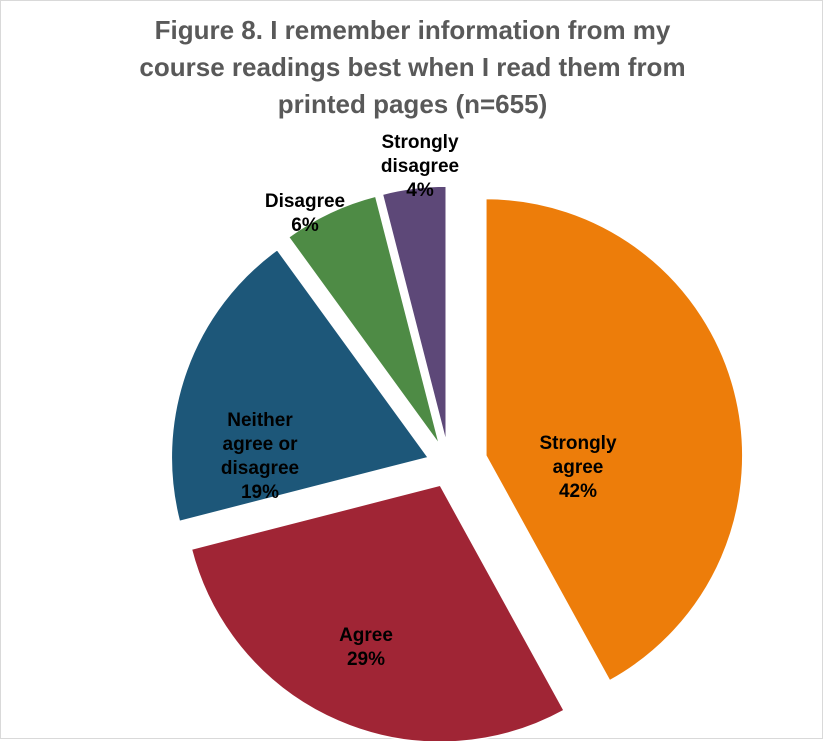  What do you see at coordinates (261, 444) in the screenshot?
I see `data-label-line: agree or` at bounding box center [261, 444].